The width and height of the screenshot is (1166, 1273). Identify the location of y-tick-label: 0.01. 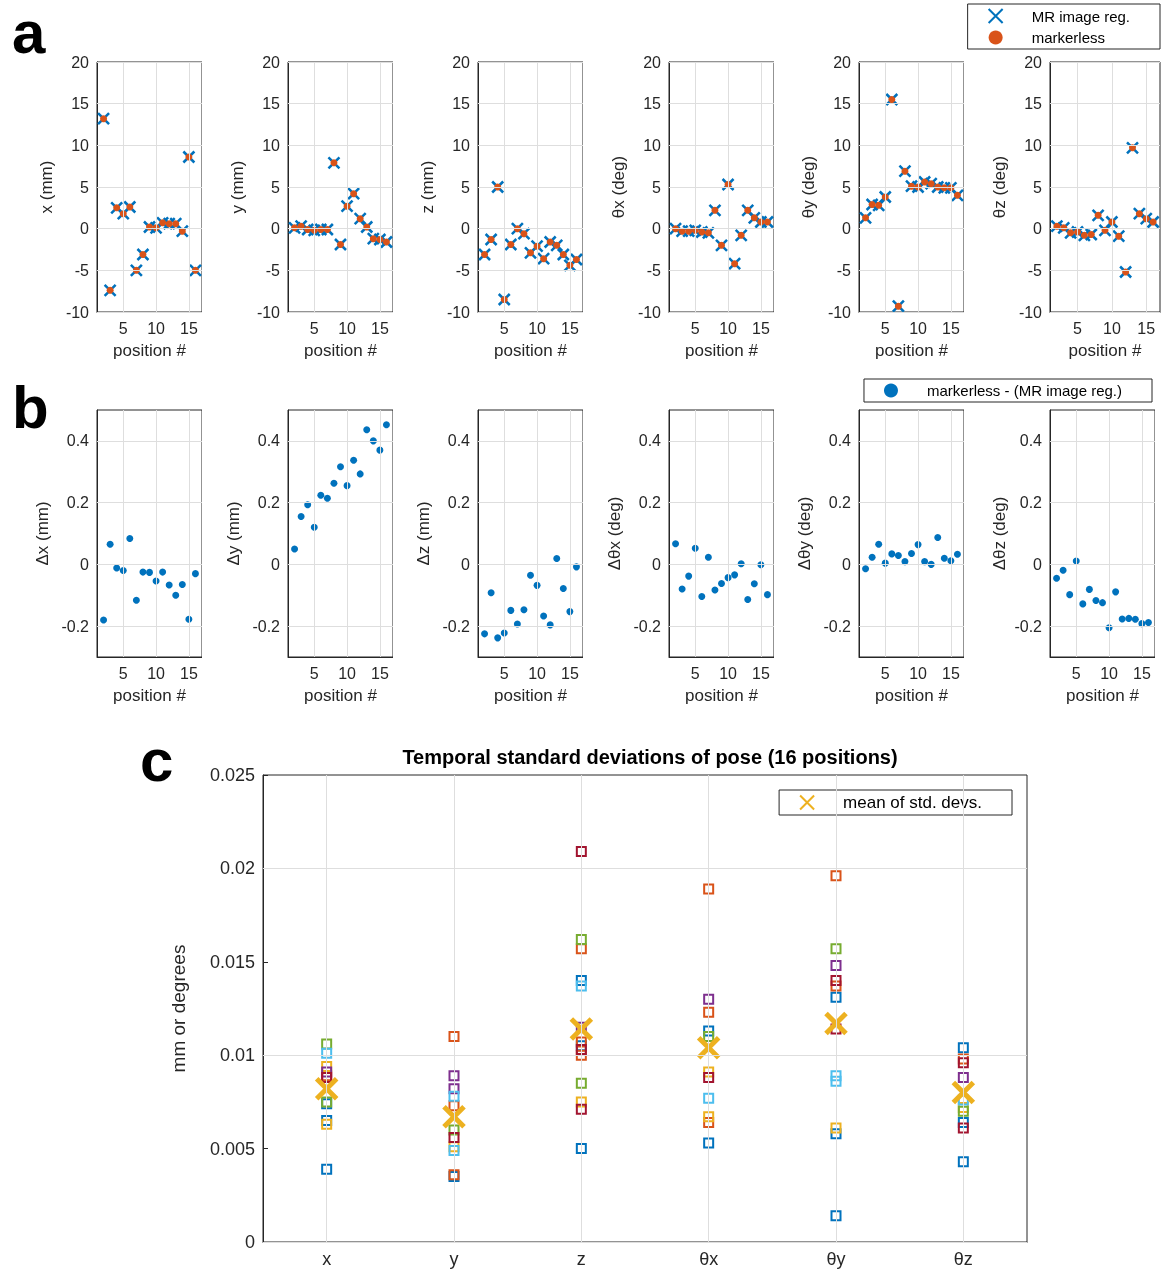
(237, 1055).